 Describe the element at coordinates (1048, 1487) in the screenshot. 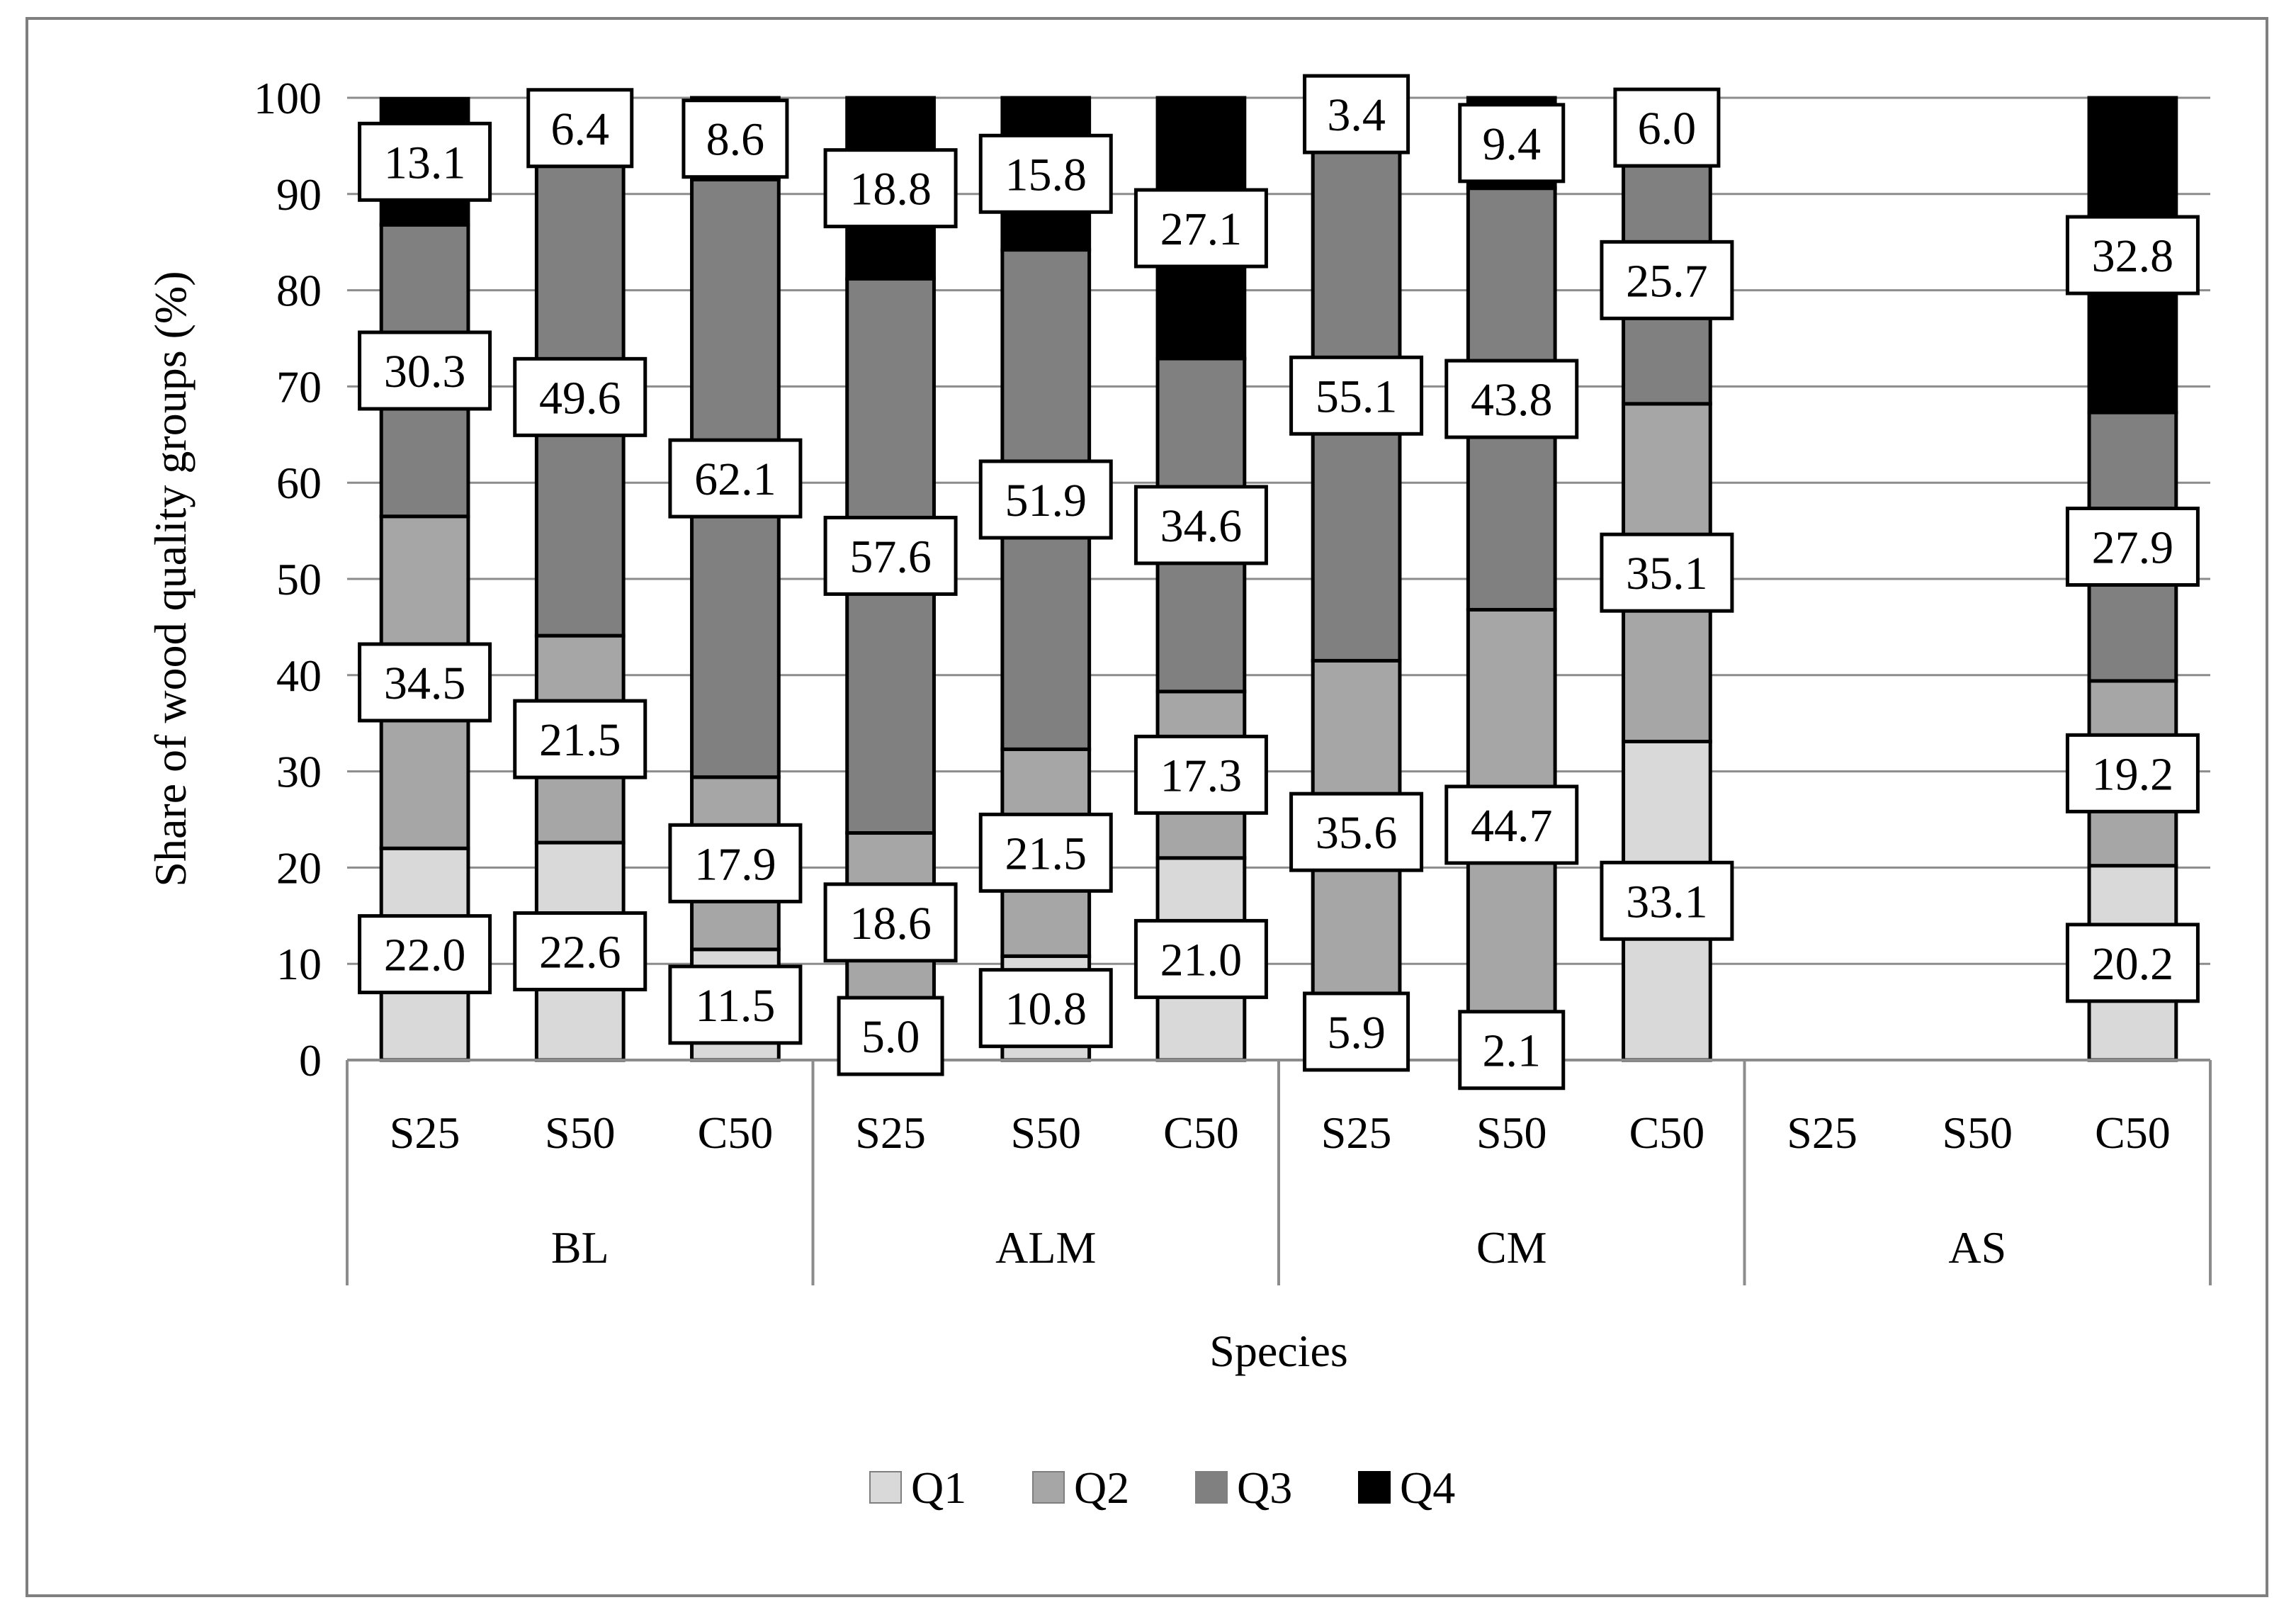

I see `legend-swatch-q2` at that location.